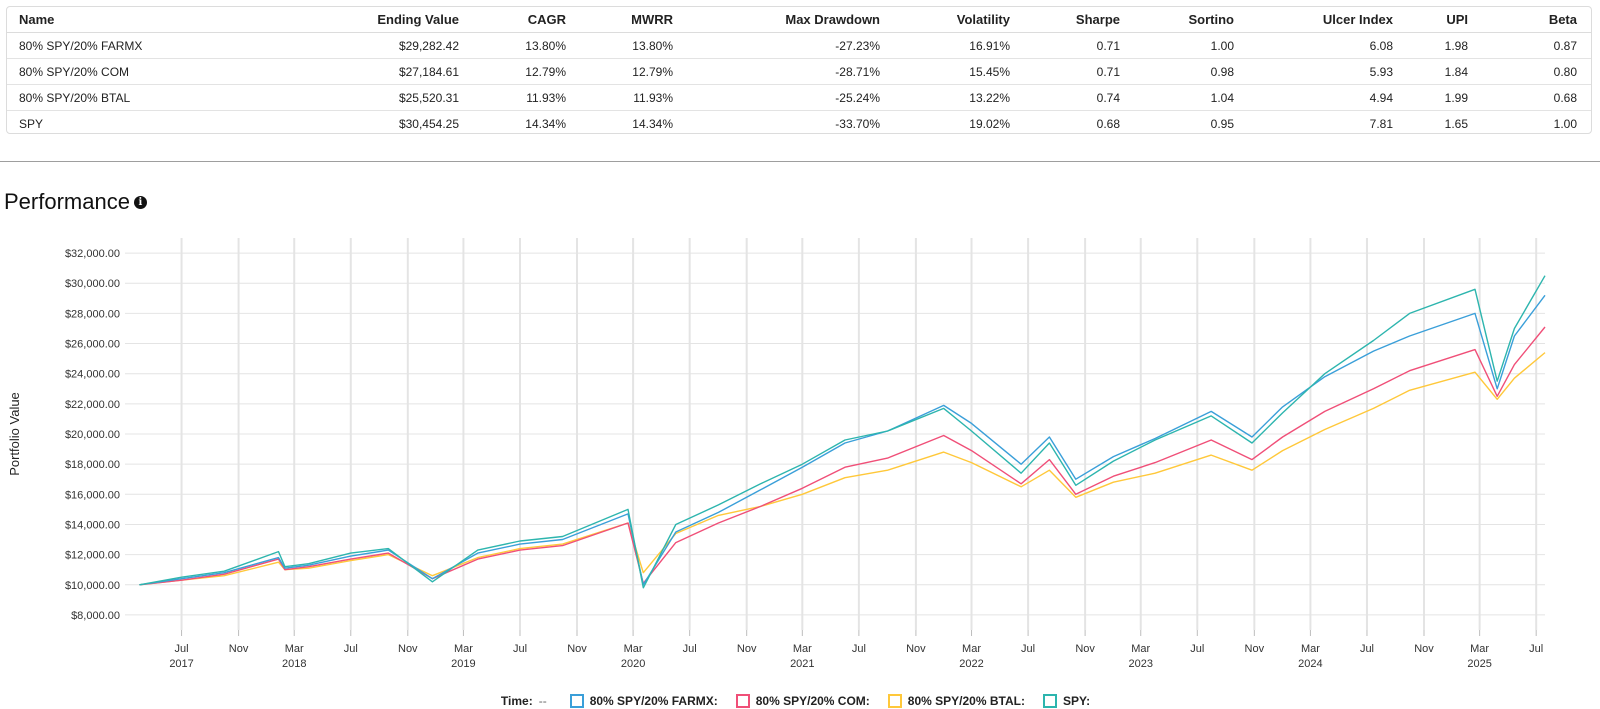 This screenshot has height=709, width=1600. I want to click on performance-title: Performance, so click(67, 201).